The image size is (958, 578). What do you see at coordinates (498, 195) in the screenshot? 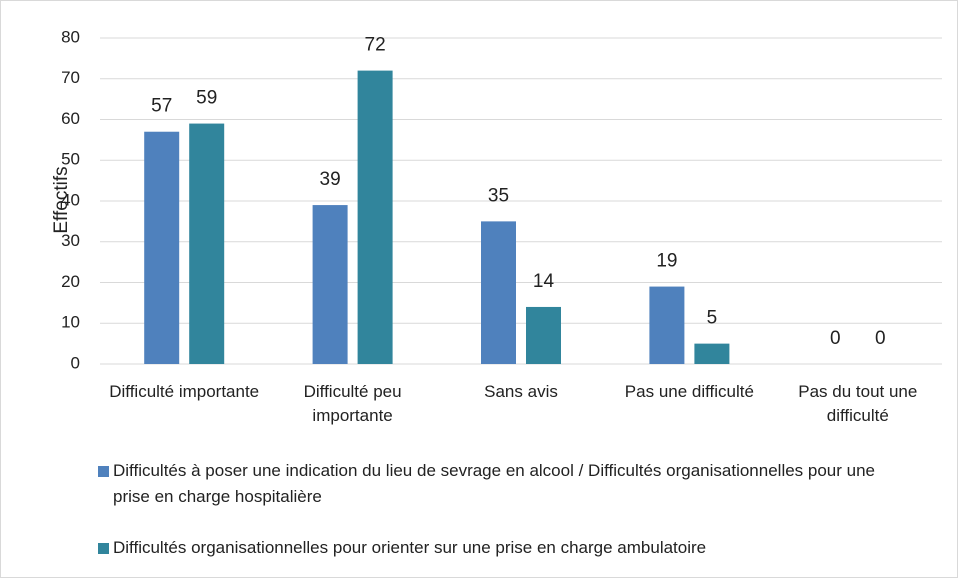
I see `data-label: 35` at bounding box center [498, 195].